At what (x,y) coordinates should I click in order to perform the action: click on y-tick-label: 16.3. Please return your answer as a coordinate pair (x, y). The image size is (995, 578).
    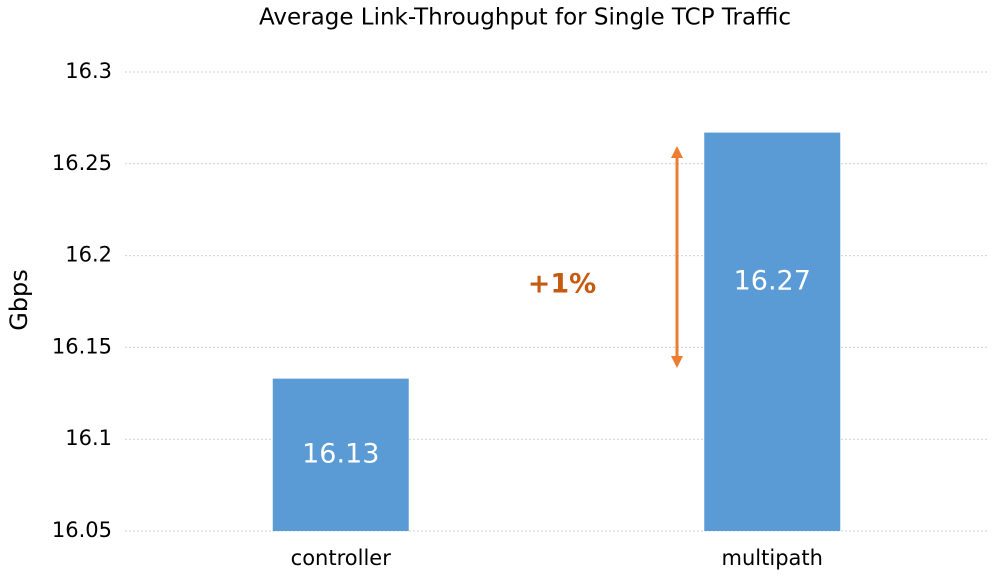
    Looking at the image, I should click on (88, 71).